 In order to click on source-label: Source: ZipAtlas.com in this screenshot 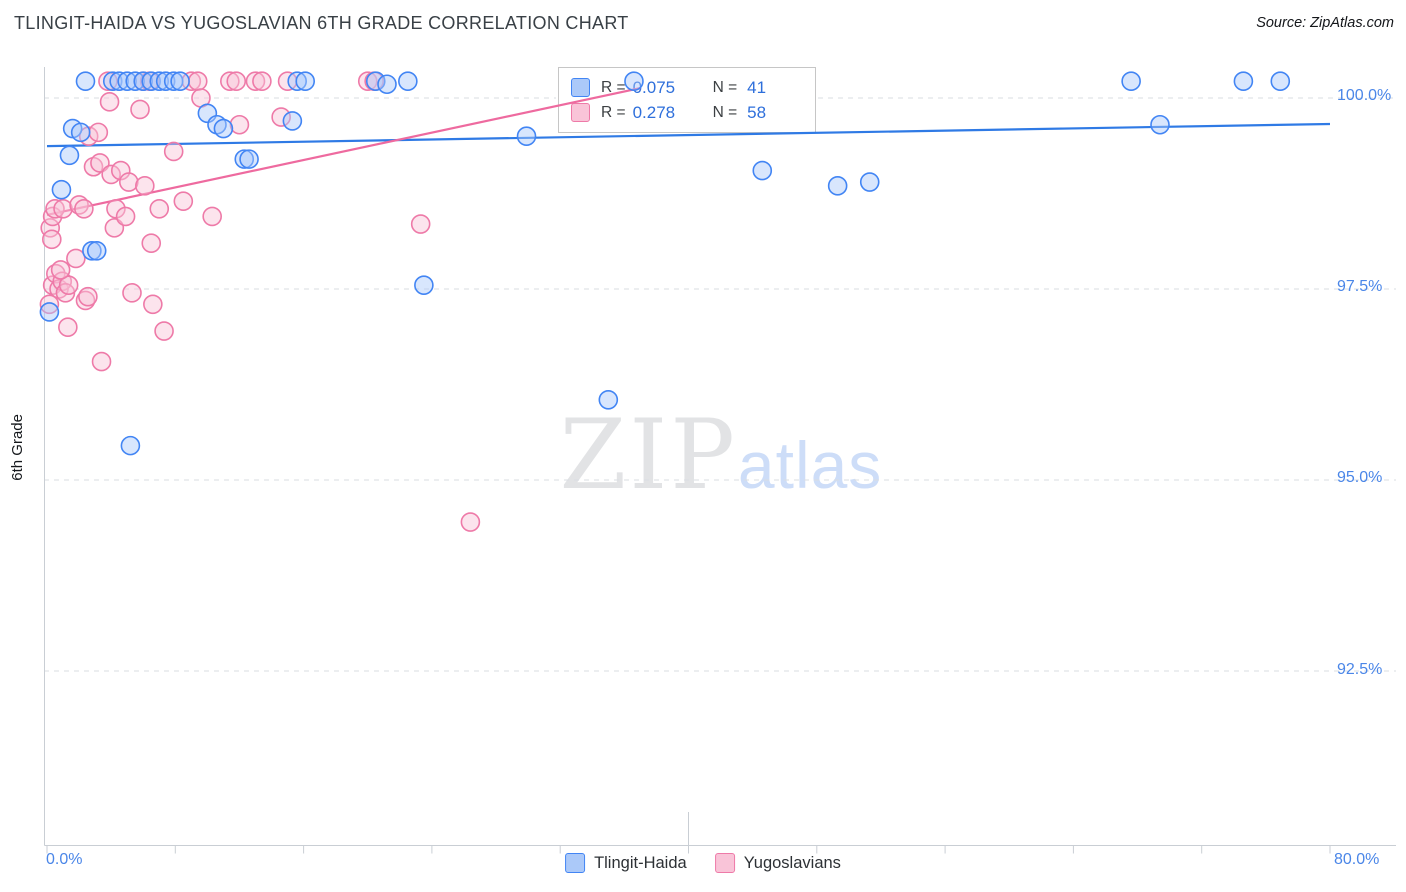, I will do `click(1325, 23)`.